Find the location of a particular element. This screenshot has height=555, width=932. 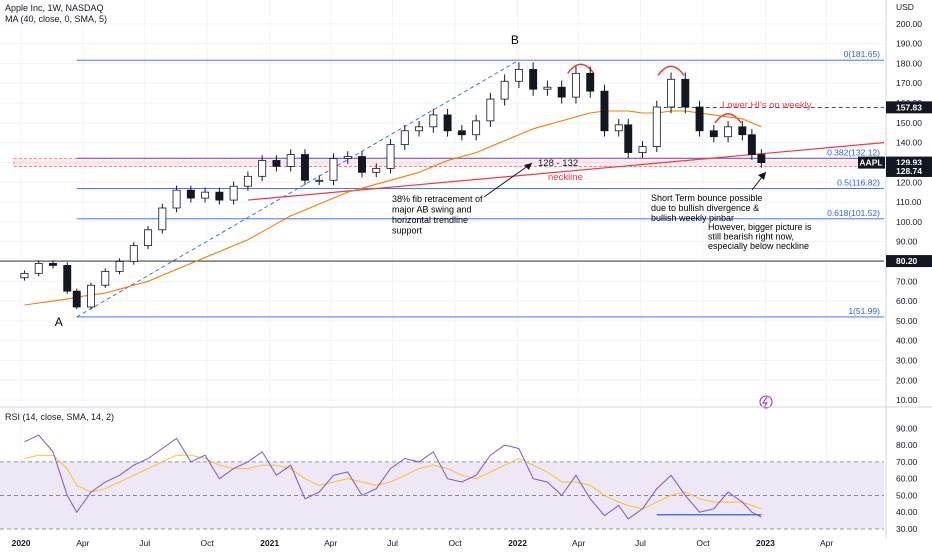

fib-note-line-3: support is located at coordinates (407, 231).